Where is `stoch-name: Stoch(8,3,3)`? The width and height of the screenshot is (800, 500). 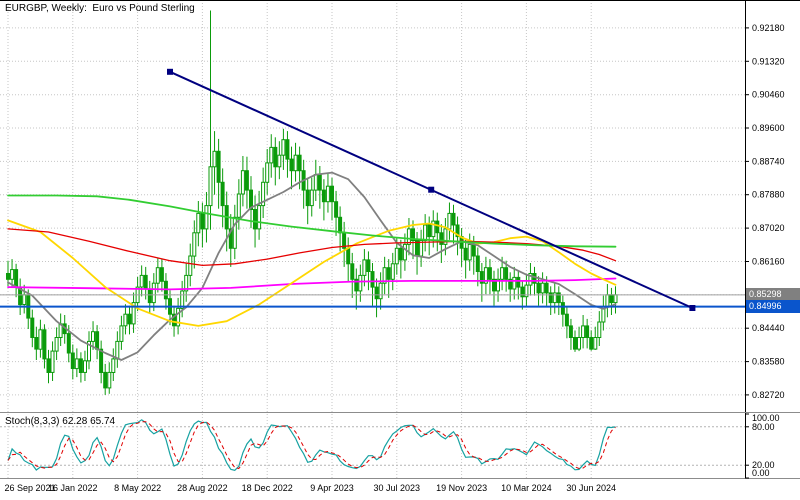
stoch-name: Stoch(8,3,3) is located at coordinates (32, 421).